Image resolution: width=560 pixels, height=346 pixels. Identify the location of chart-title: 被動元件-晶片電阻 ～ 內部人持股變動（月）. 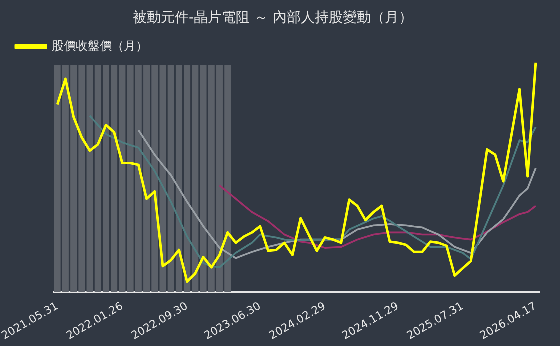
(273, 18).